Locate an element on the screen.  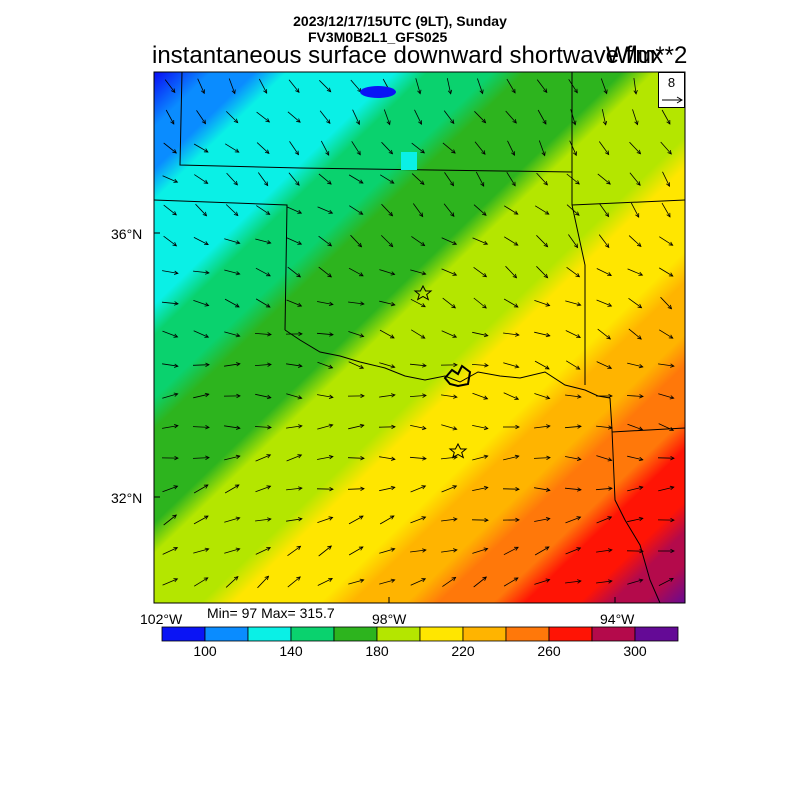
colorbar is located at coordinates (420, 634).